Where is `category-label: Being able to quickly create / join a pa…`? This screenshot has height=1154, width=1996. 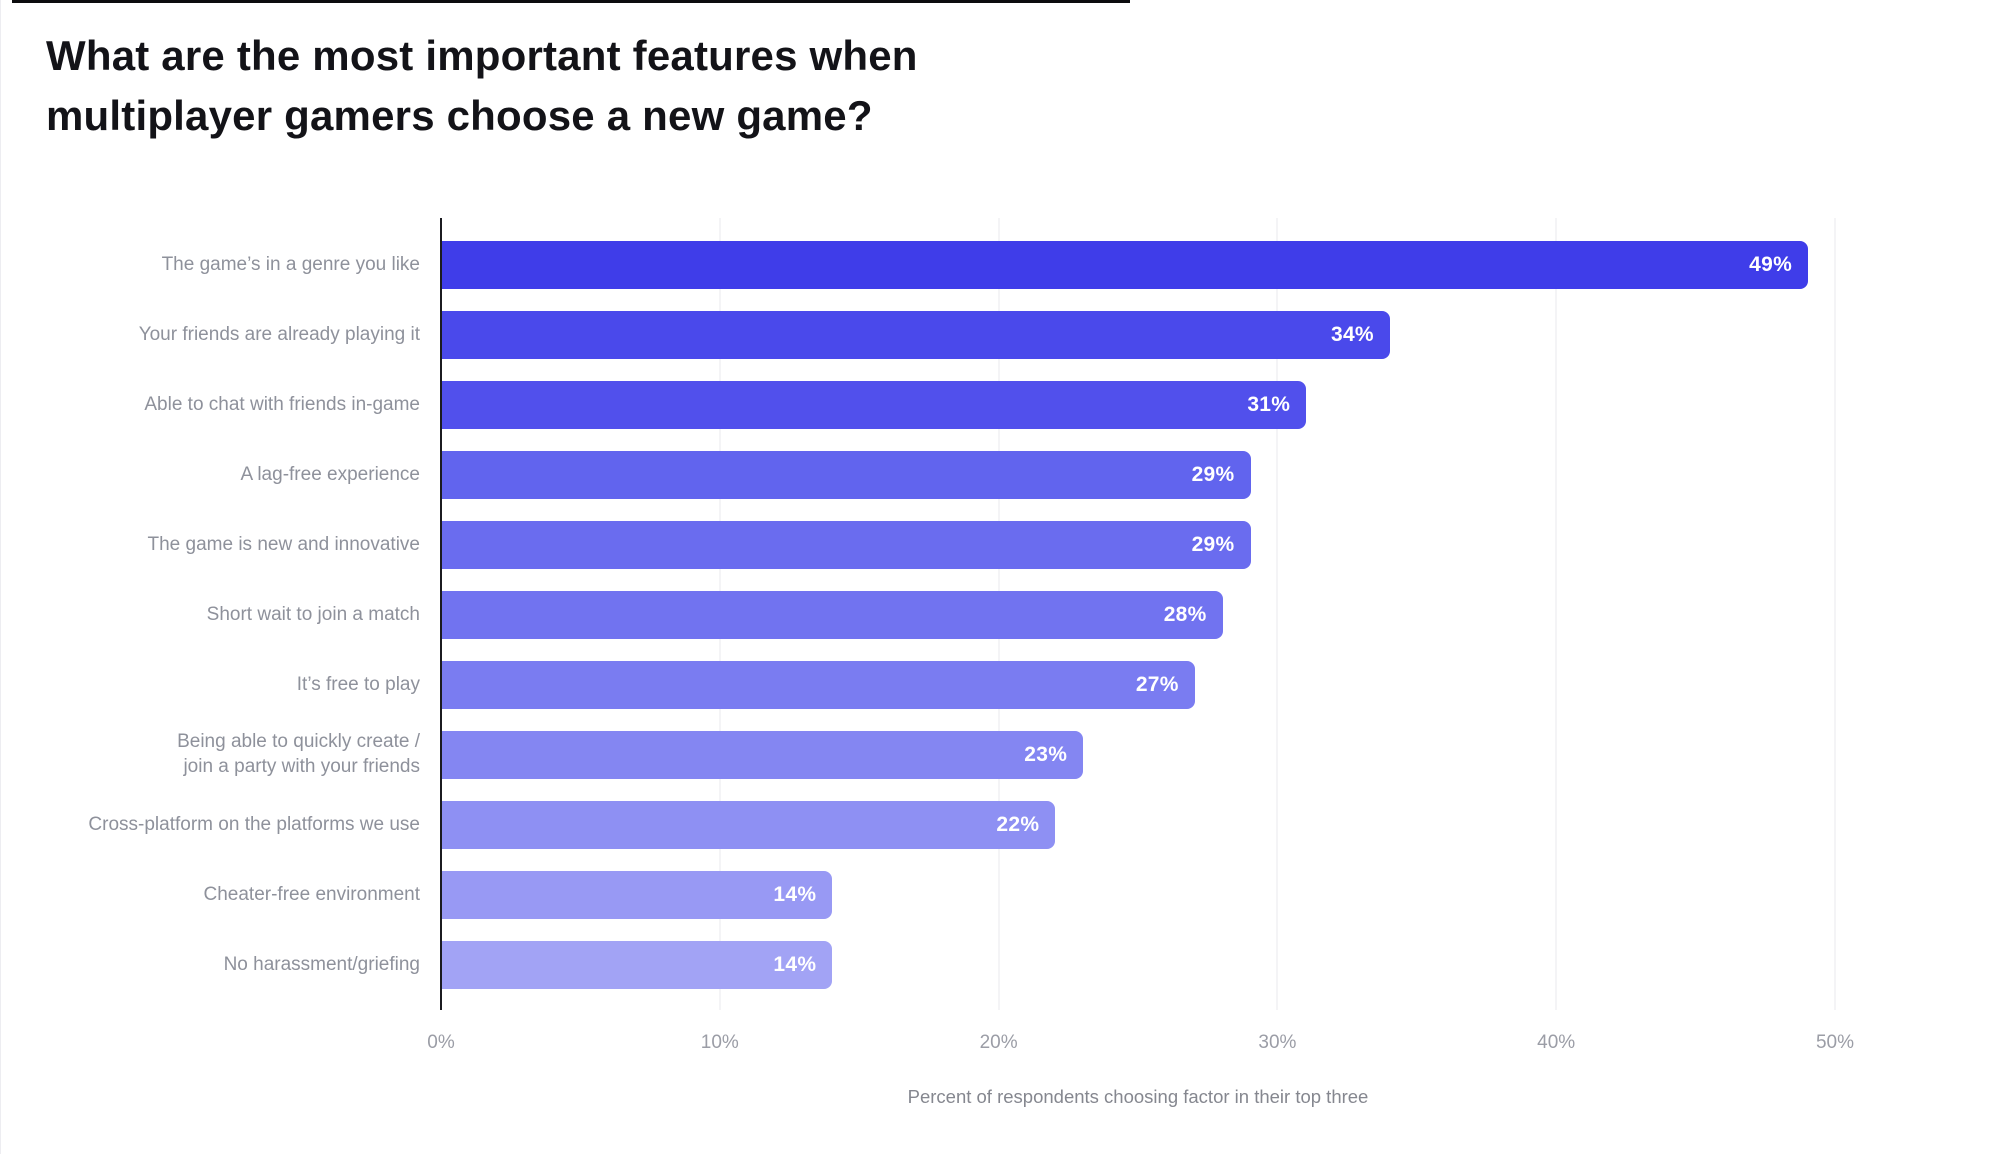
category-label: Being able to quickly create / join a pa… is located at coordinates (298, 754).